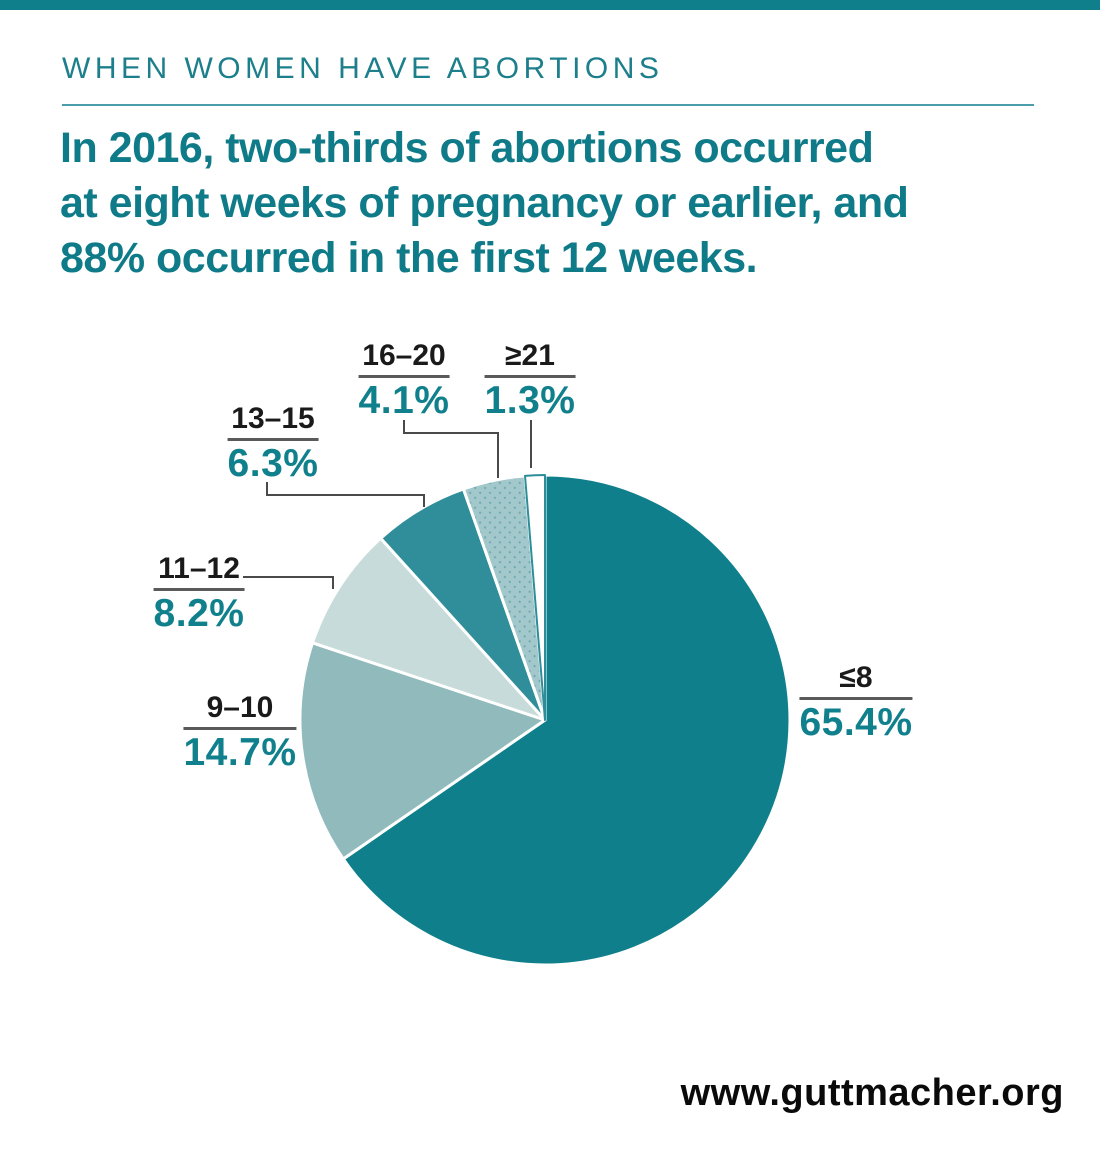  What do you see at coordinates (273, 418) in the screenshot?
I see `week-range-label: 13–15` at bounding box center [273, 418].